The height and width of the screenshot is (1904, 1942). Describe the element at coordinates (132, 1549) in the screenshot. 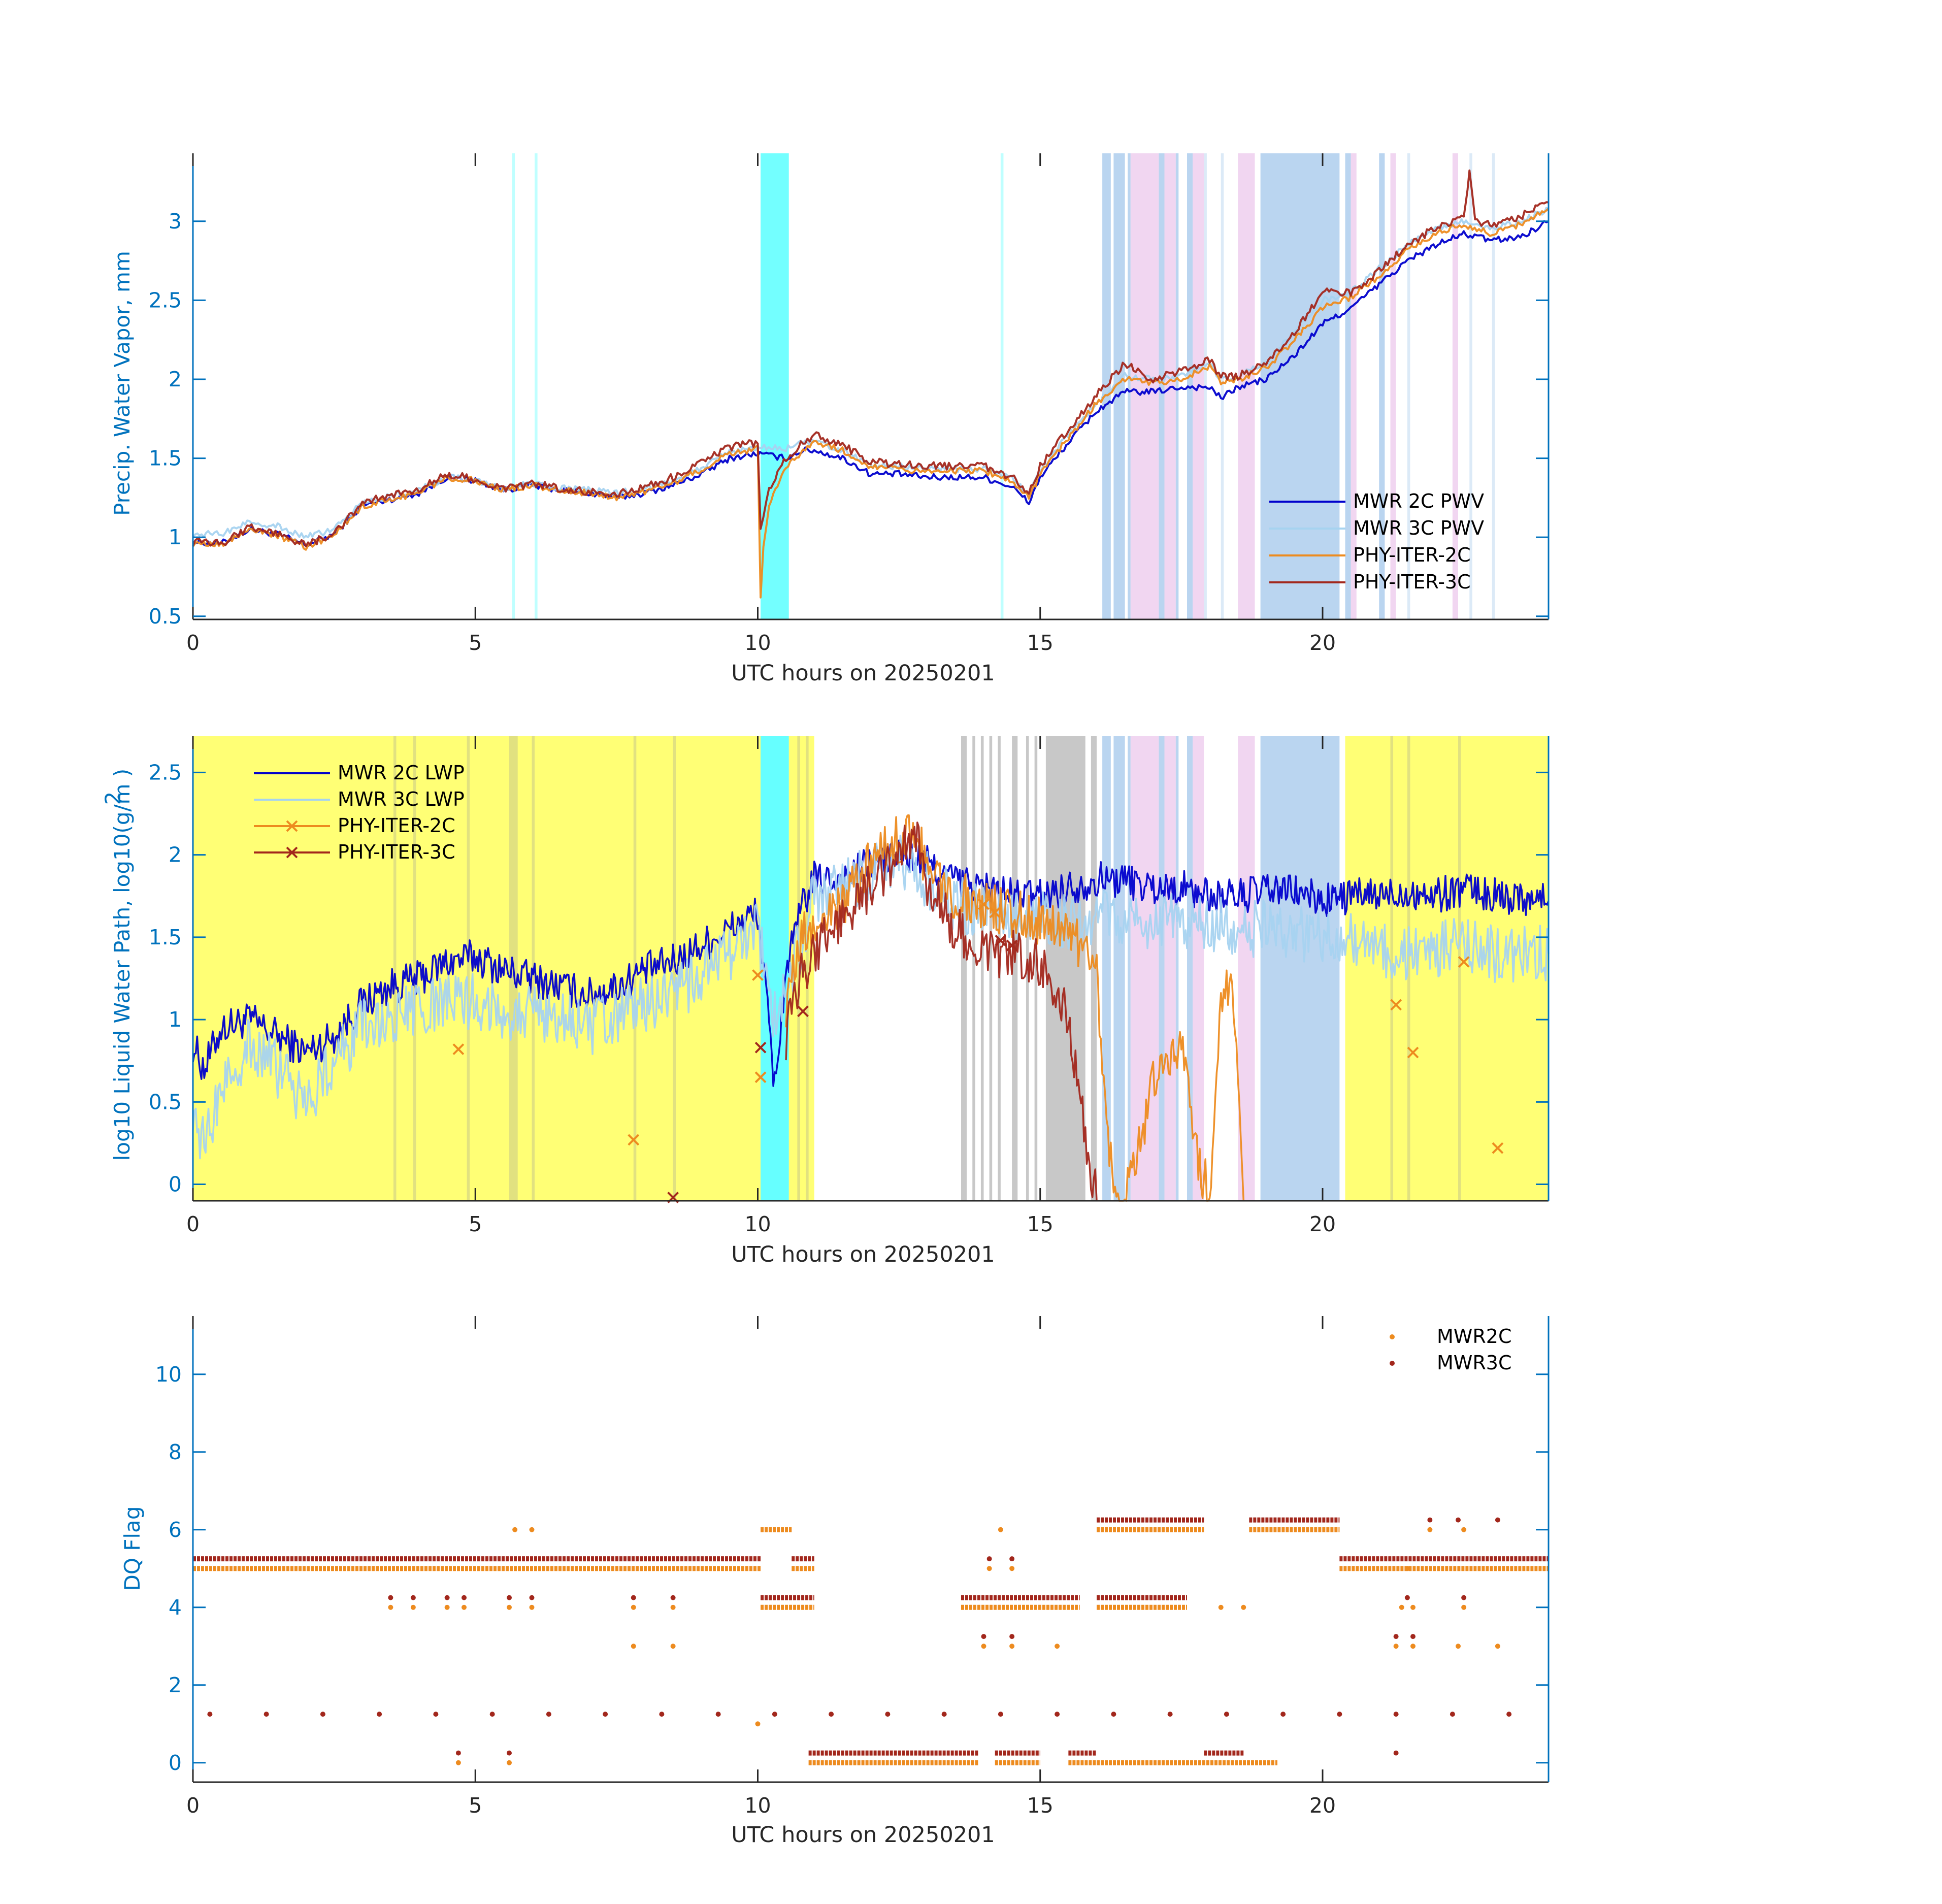

I see `dq-y-axis-label: DQ Flag` at that location.